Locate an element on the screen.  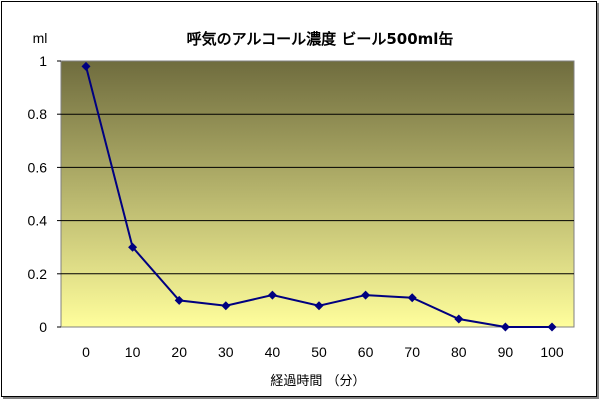
x-tick-label: 90 is located at coordinates (506, 352).